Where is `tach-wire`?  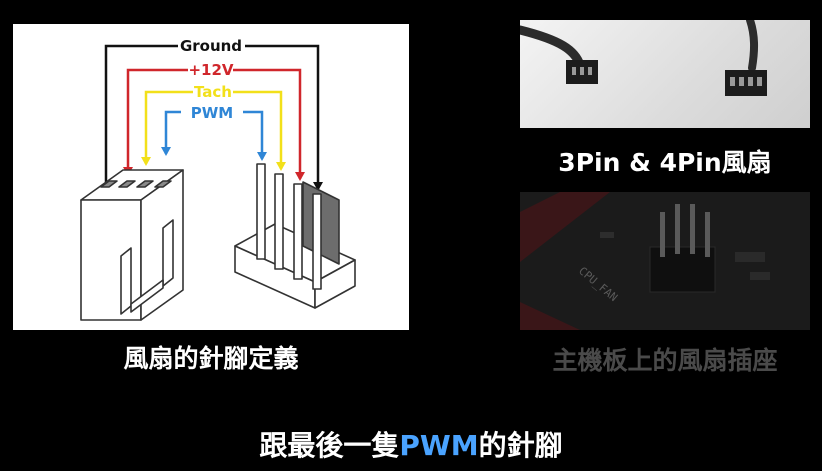
tach-wire is located at coordinates (168, 127).